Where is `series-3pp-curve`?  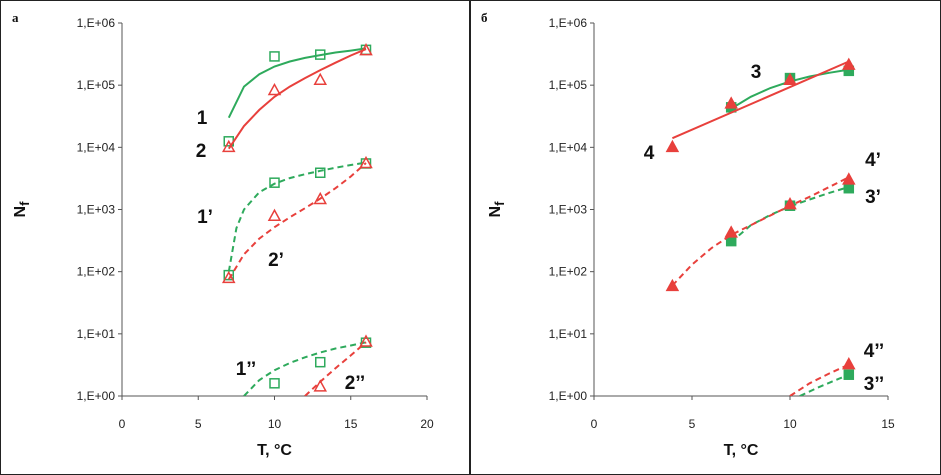 series-3pp-curve is located at coordinates (824, 384).